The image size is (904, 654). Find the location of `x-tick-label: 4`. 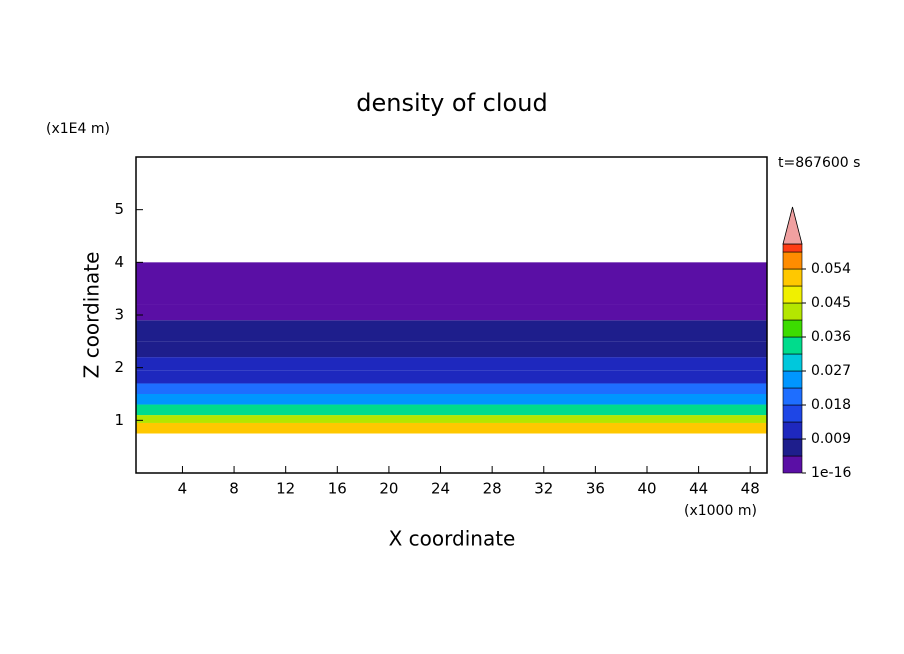

x-tick-label: 4 is located at coordinates (183, 489).